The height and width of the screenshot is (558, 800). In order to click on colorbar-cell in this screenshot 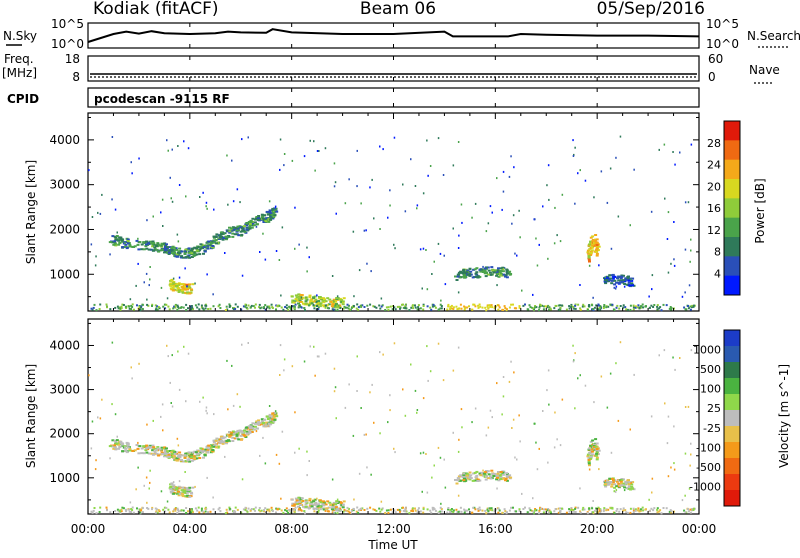, I will do `click(732, 402)`.